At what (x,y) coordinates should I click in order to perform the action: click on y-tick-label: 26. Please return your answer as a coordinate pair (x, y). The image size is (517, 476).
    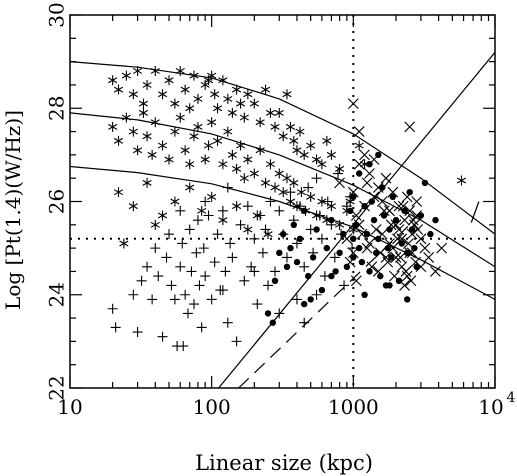
    Looking at the image, I should click on (57, 201).